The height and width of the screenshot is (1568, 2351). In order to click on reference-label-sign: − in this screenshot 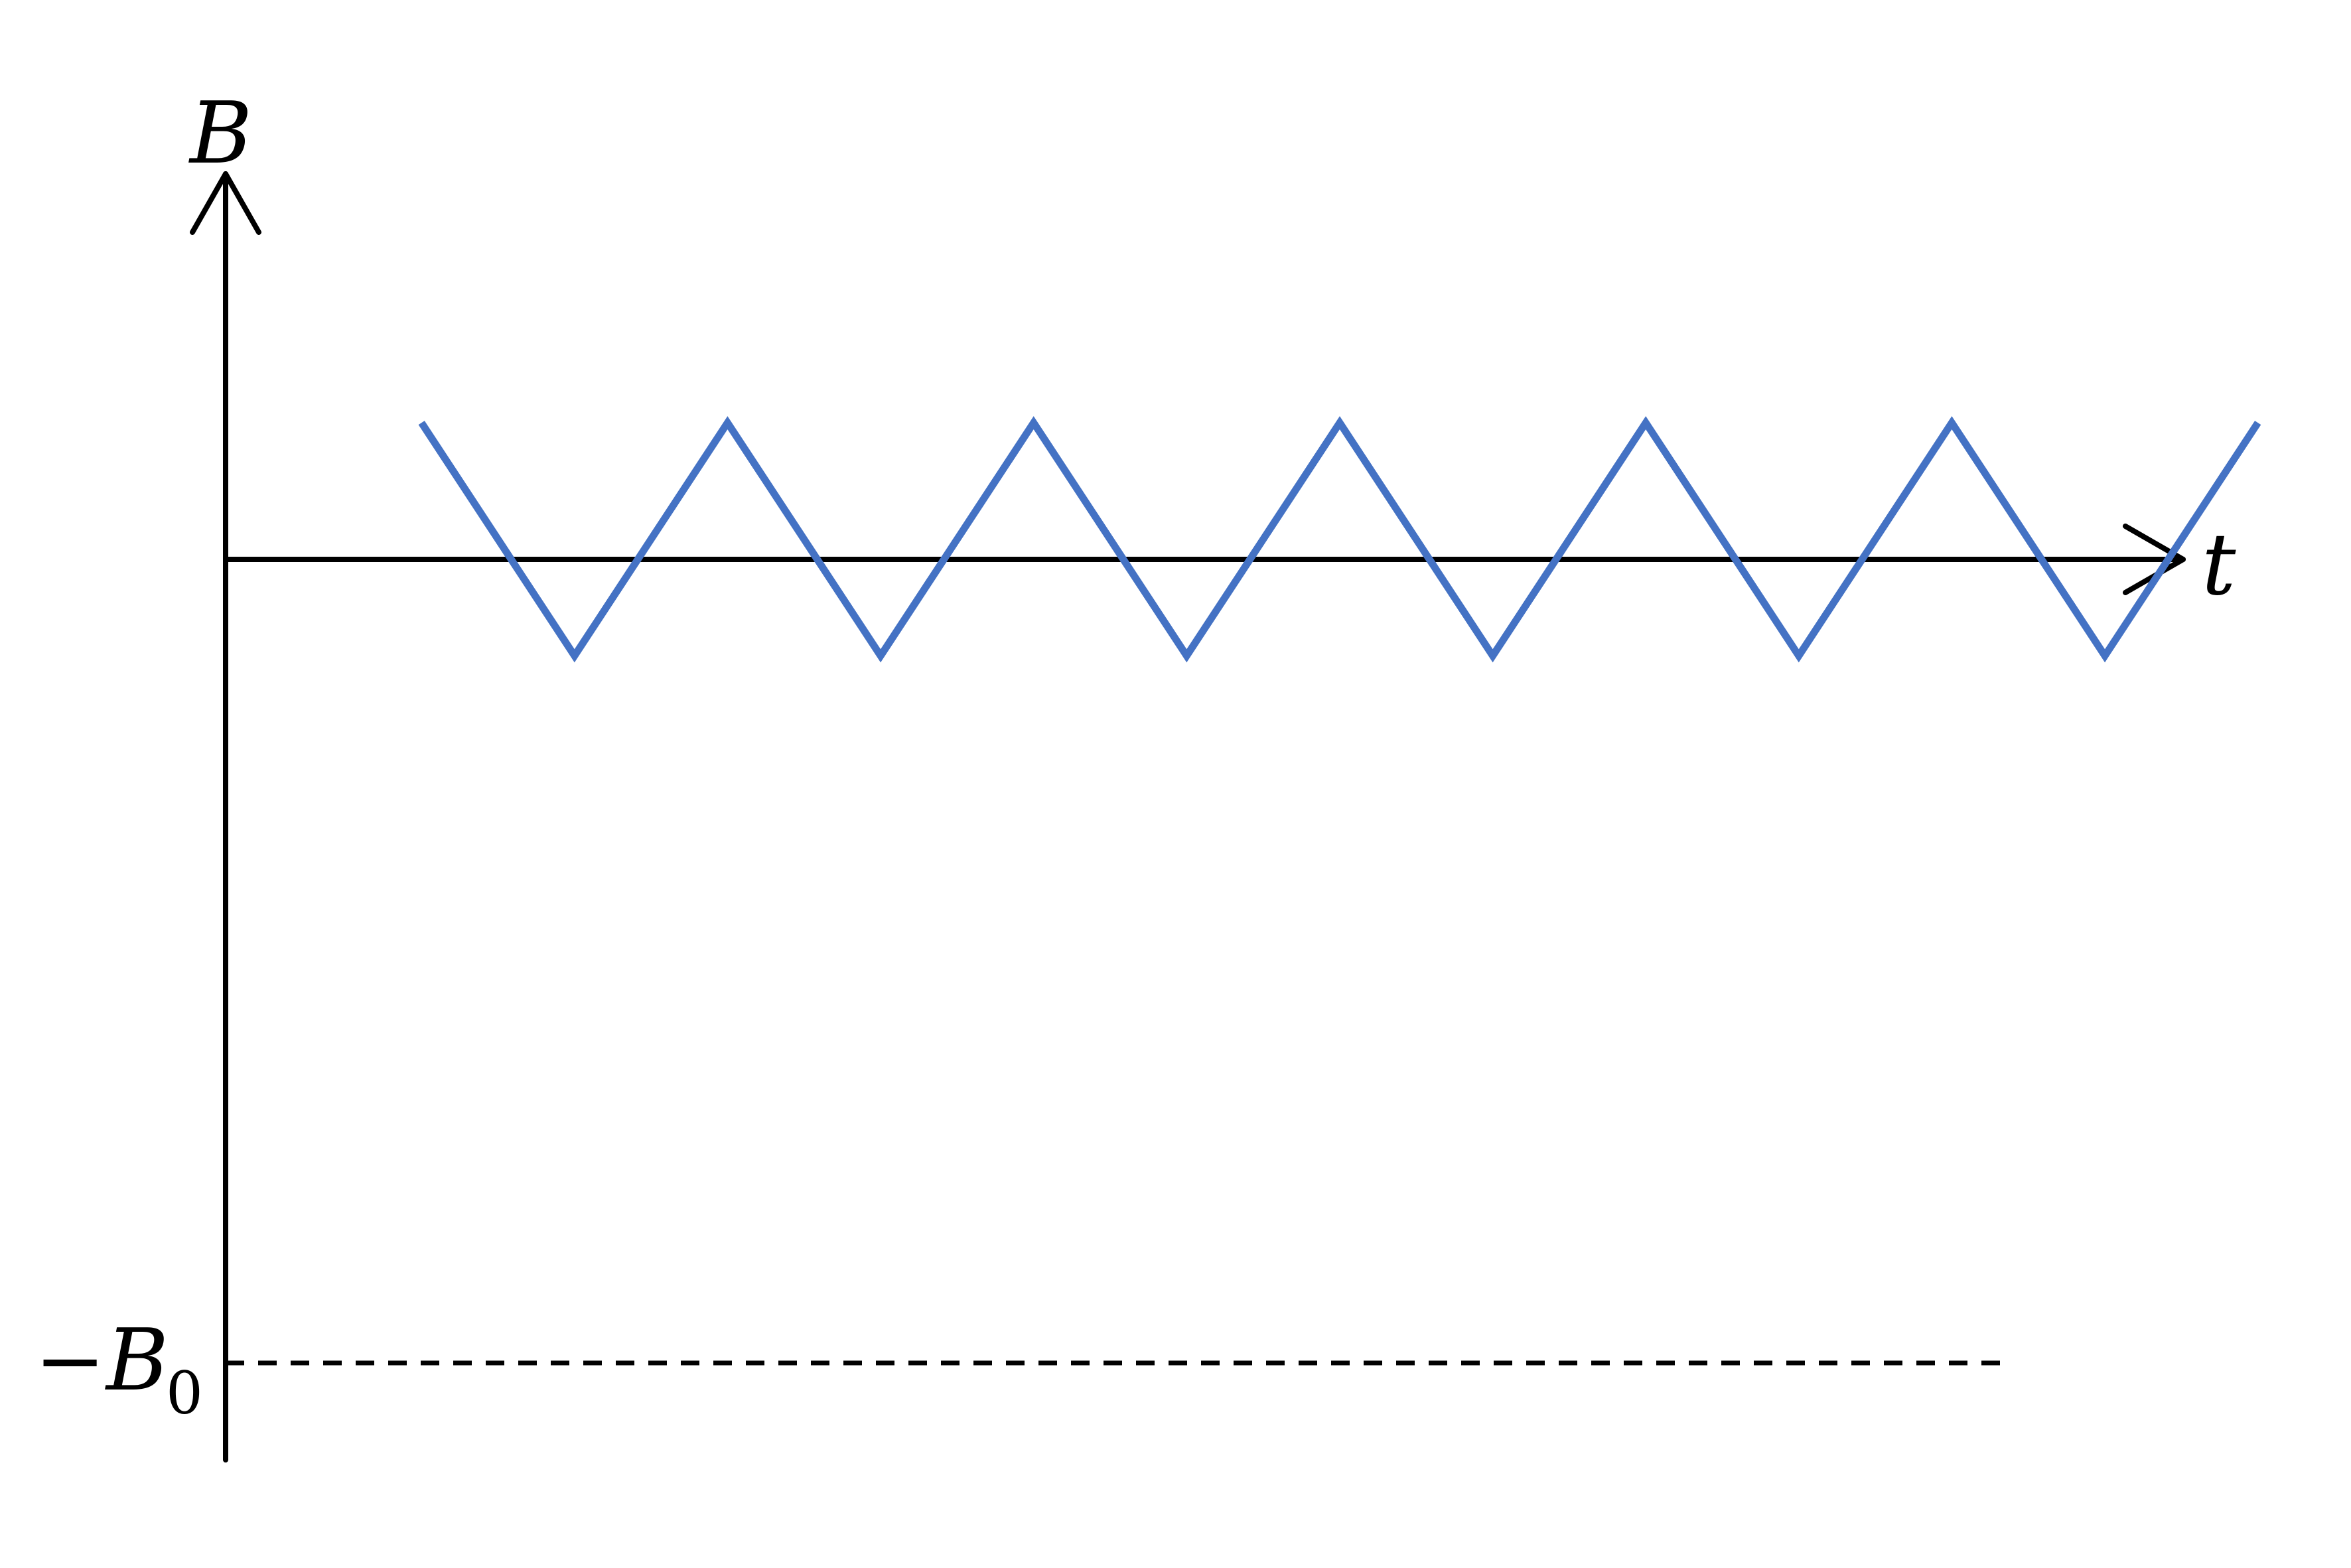, I will do `click(70, 1360)`.